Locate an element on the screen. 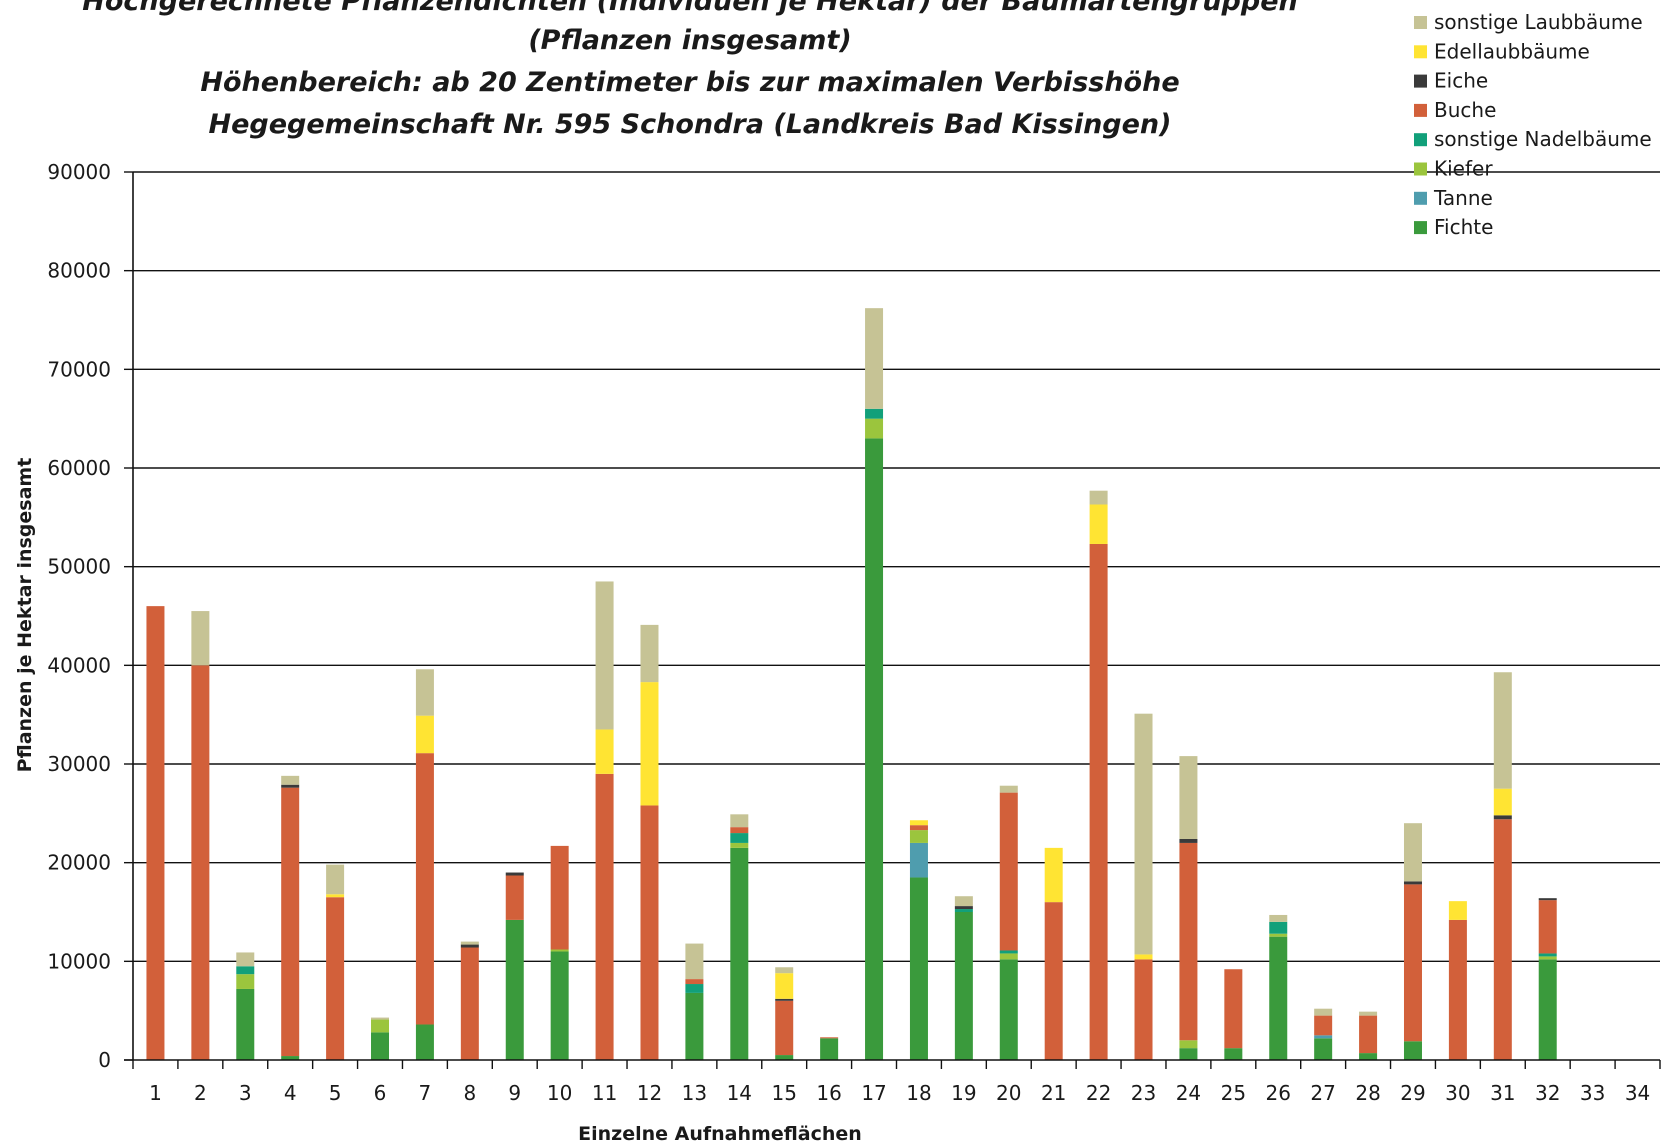 The image size is (1663, 1147). y-tick-label: 30000 is located at coordinates (79, 764).